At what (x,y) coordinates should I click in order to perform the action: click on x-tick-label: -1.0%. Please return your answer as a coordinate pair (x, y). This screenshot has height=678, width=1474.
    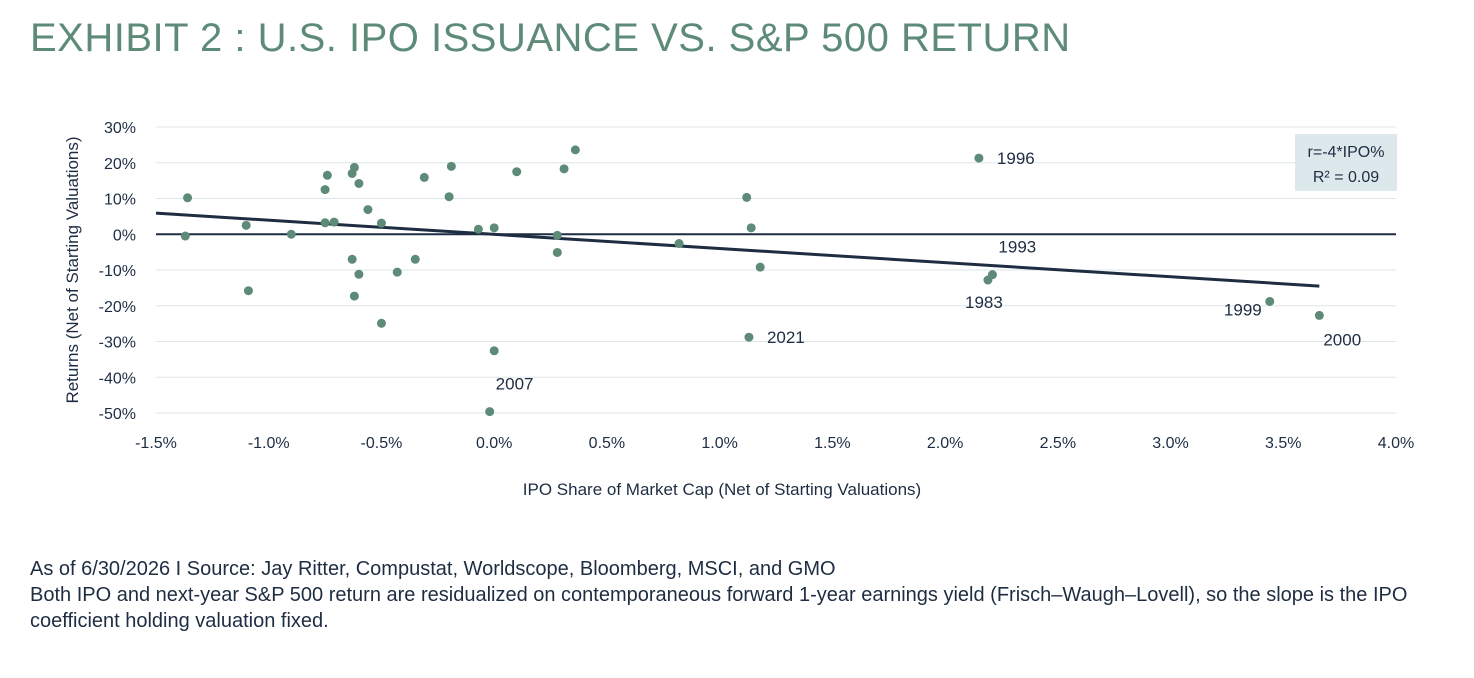
    Looking at the image, I should click on (269, 443).